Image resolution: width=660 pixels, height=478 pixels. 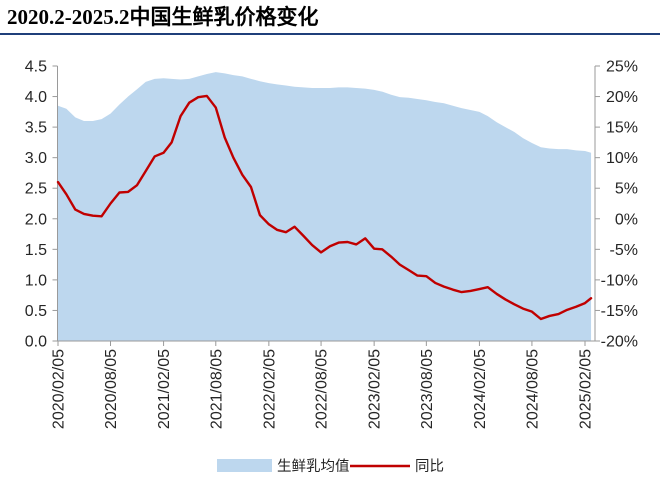 I want to click on y-left-tick-label: 3.5, so click(x=36, y=128).